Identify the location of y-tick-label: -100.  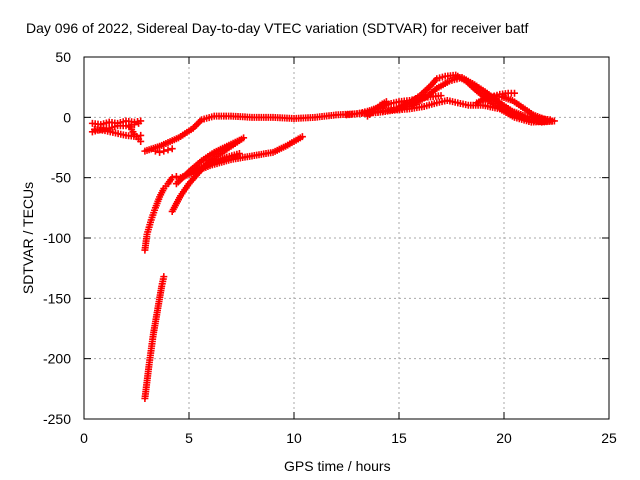
(57, 238).